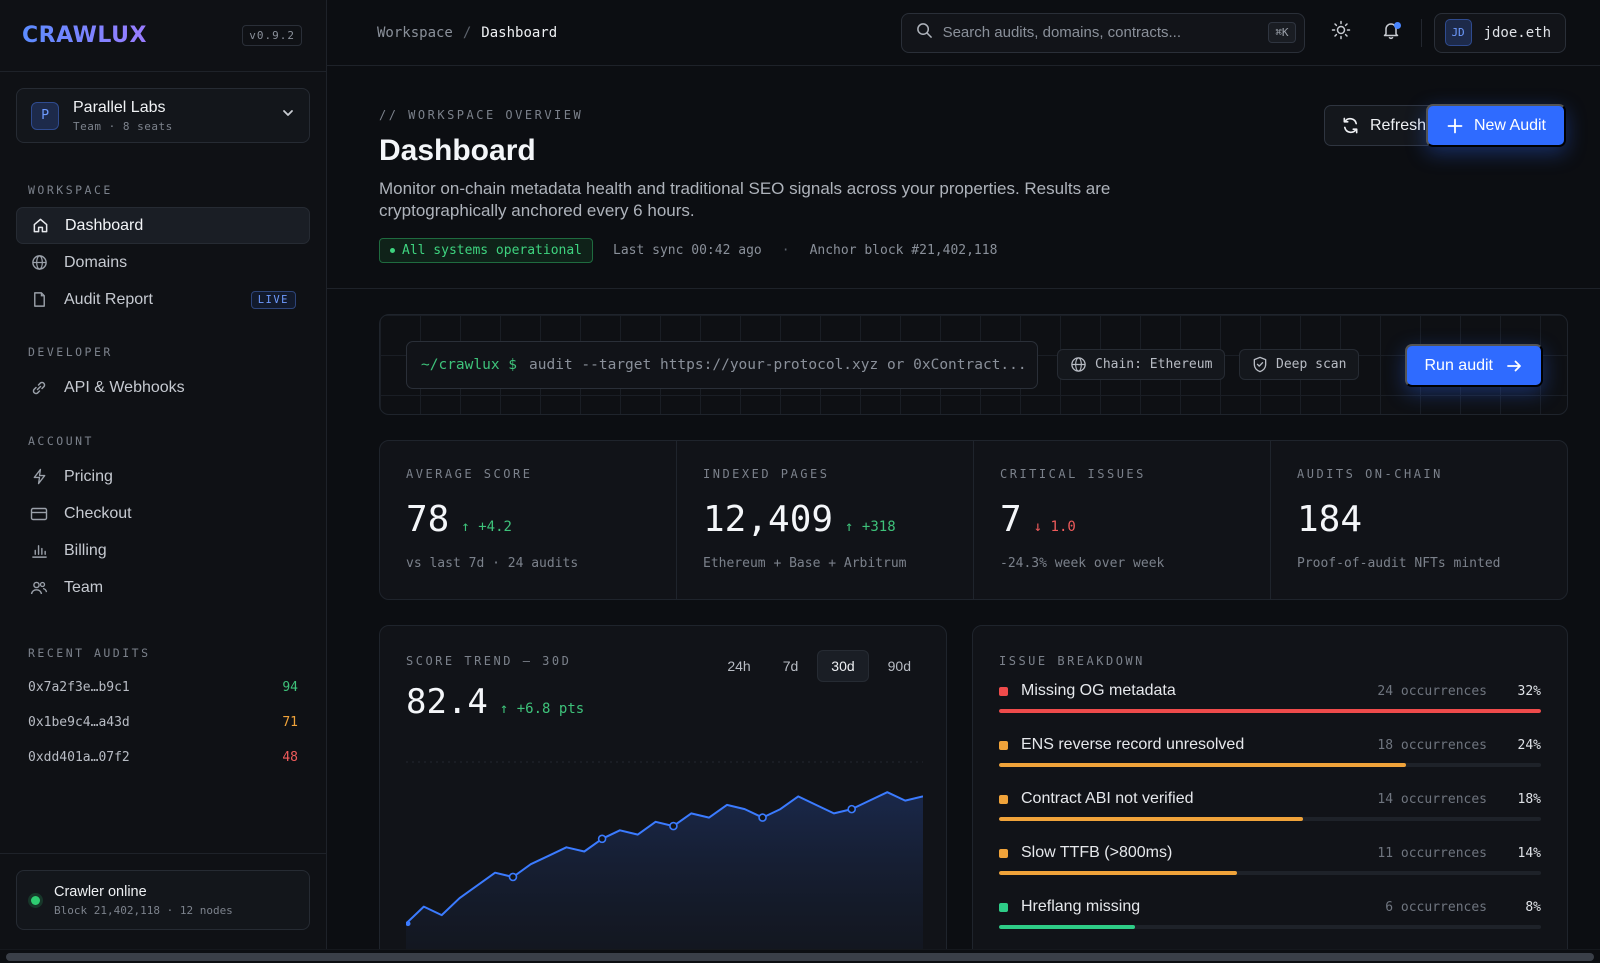 This screenshot has width=1600, height=963. Describe the element at coordinates (768, 519) in the screenshot. I see `stat-value: 12,409` at that location.